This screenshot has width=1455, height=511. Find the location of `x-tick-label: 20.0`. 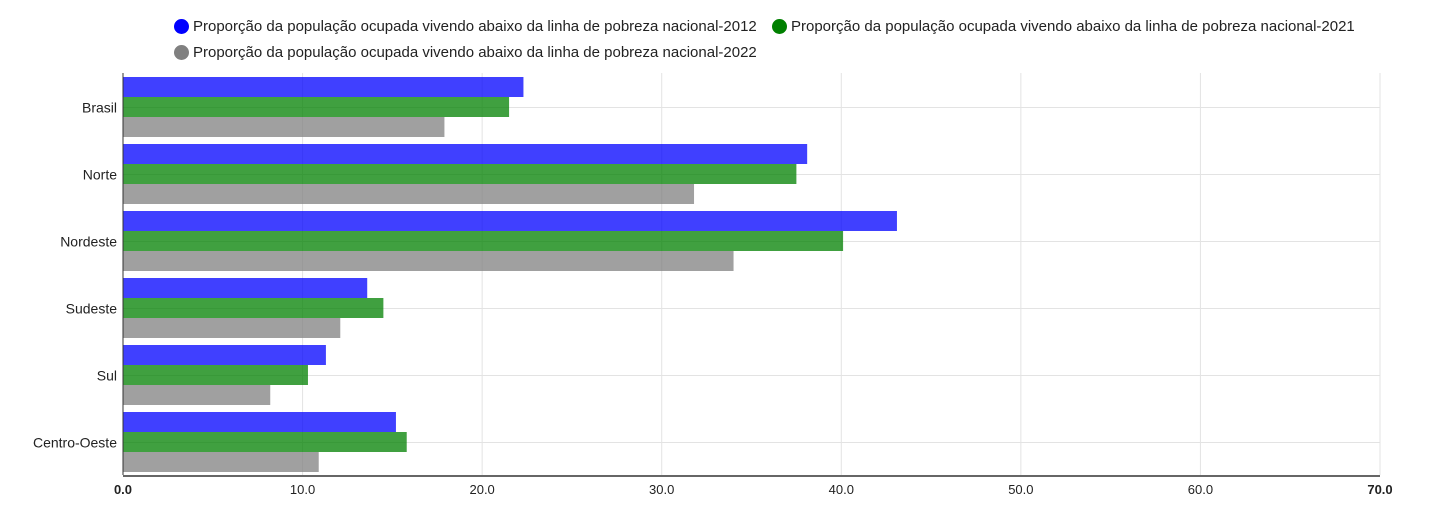

x-tick-label: 20.0 is located at coordinates (481, 489).